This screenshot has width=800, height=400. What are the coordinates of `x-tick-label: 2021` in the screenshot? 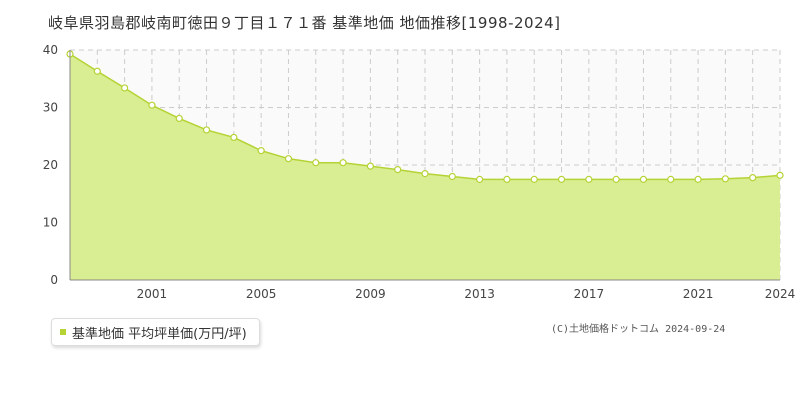 It's located at (698, 294).